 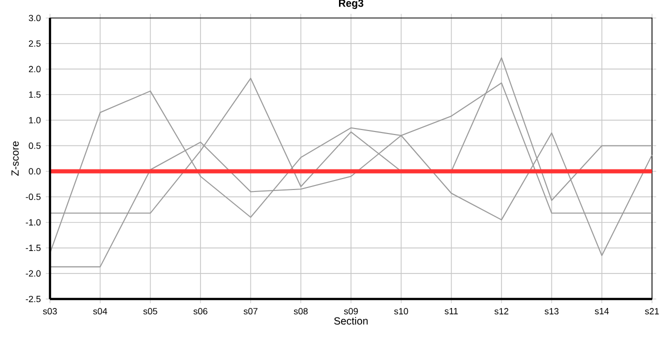 What do you see at coordinates (34, 171) in the screenshot?
I see `y-tick-label: 0.0` at bounding box center [34, 171].